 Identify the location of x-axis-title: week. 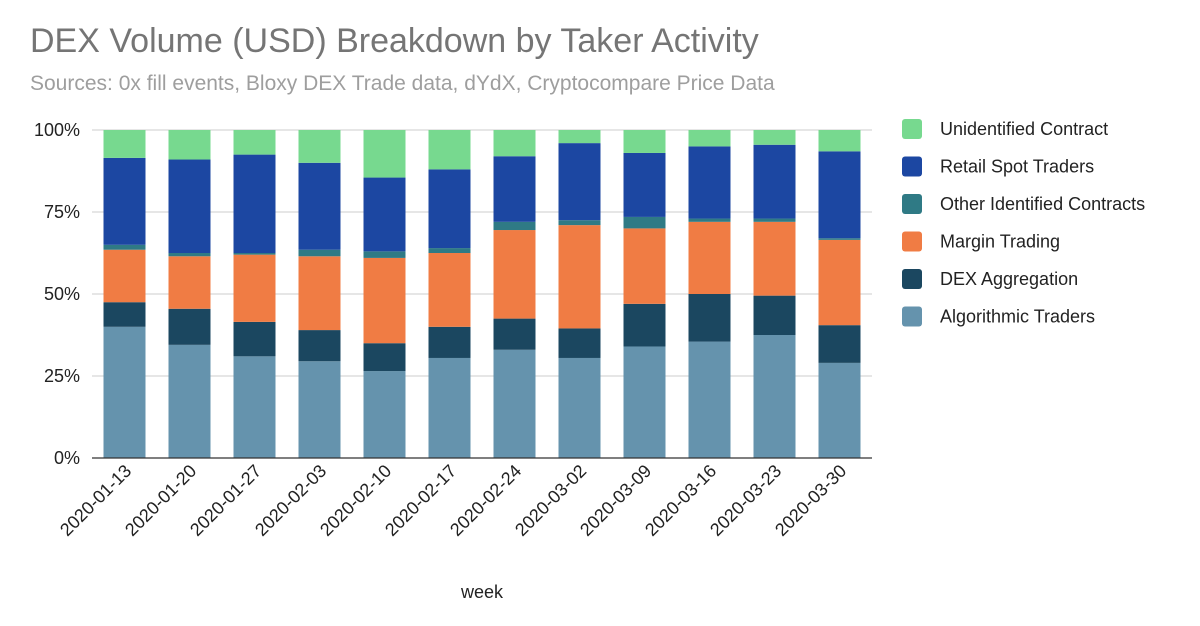
(482, 592).